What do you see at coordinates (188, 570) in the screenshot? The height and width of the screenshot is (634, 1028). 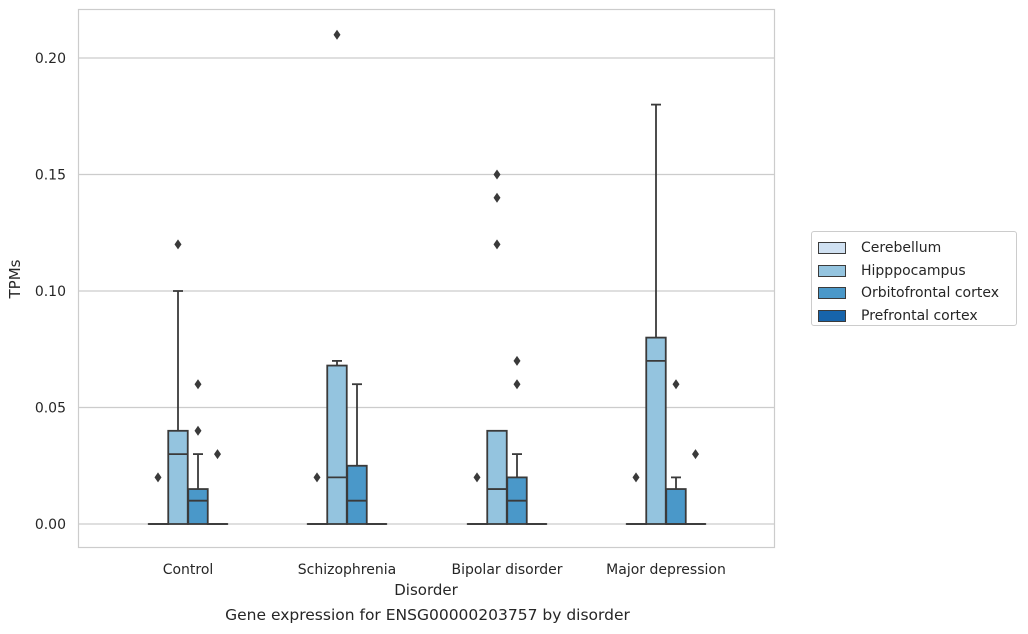 I see `x-tick-label: Control` at bounding box center [188, 570].